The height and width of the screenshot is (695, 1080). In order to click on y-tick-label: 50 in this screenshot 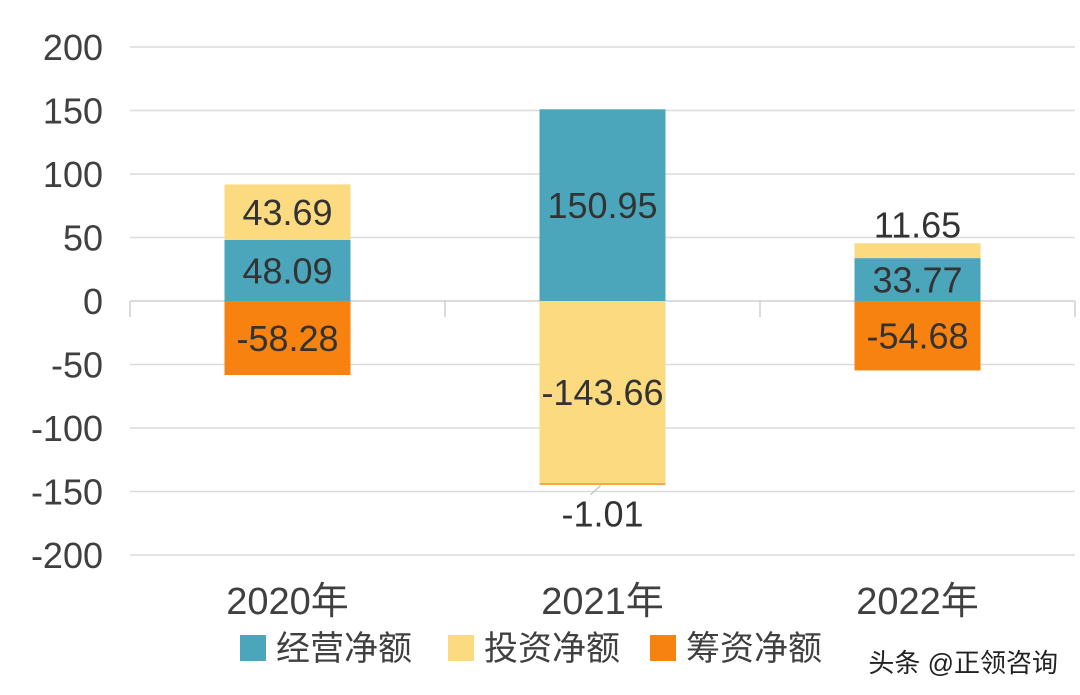, I will do `click(83, 238)`.